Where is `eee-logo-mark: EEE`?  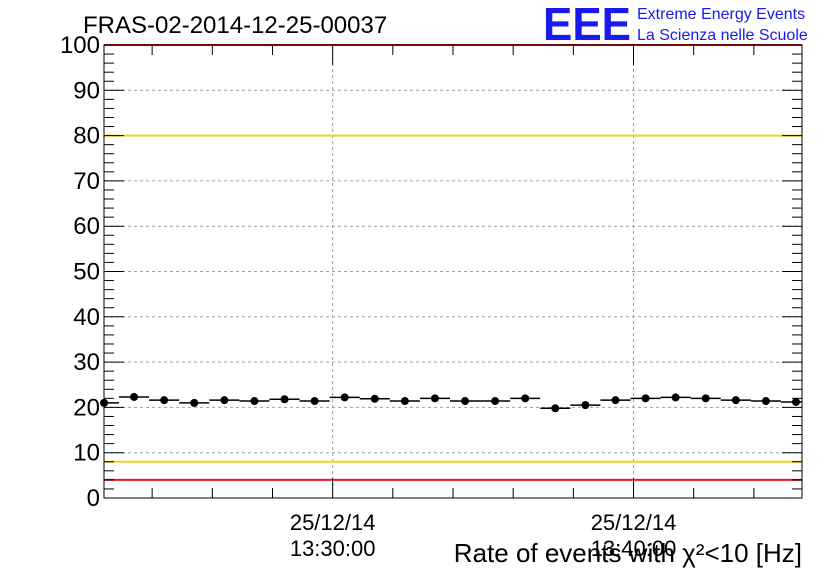
eee-logo-mark: EEE is located at coordinates (587, 25).